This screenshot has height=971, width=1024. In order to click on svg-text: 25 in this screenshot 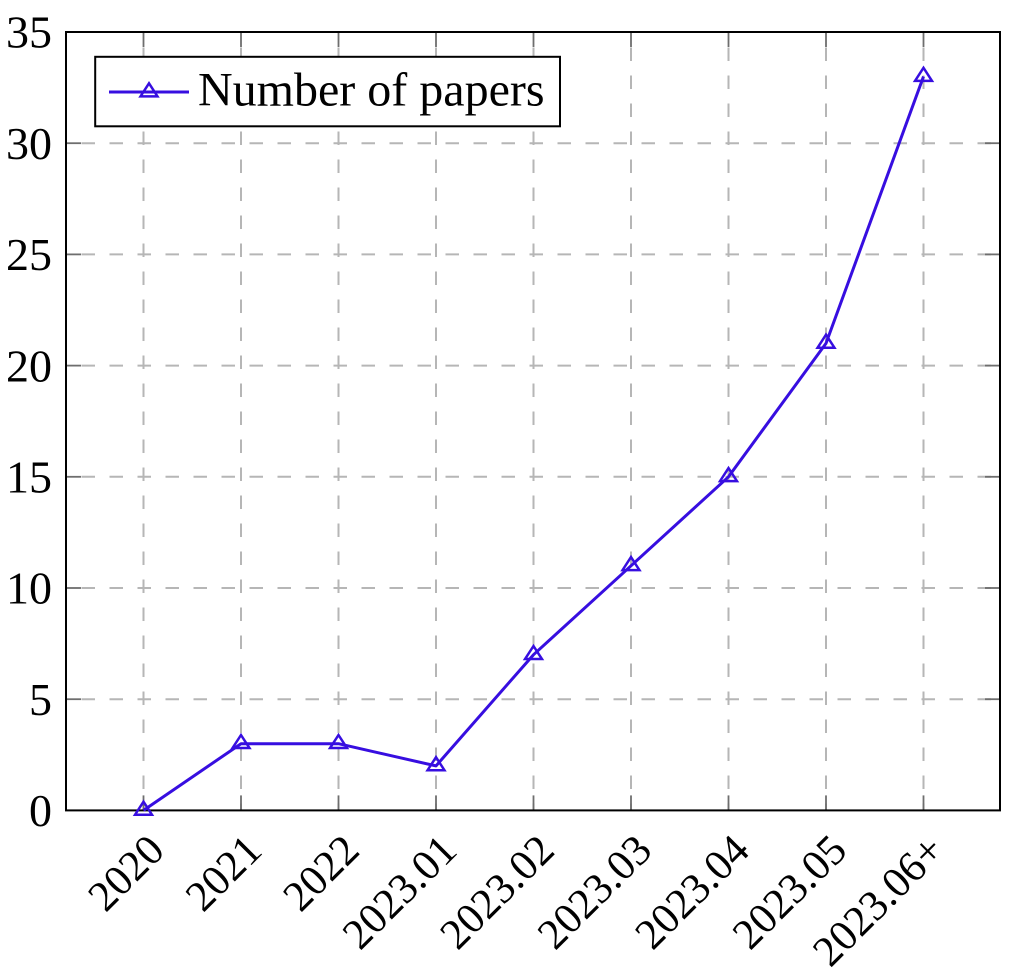, I will do `click(29, 254)`.